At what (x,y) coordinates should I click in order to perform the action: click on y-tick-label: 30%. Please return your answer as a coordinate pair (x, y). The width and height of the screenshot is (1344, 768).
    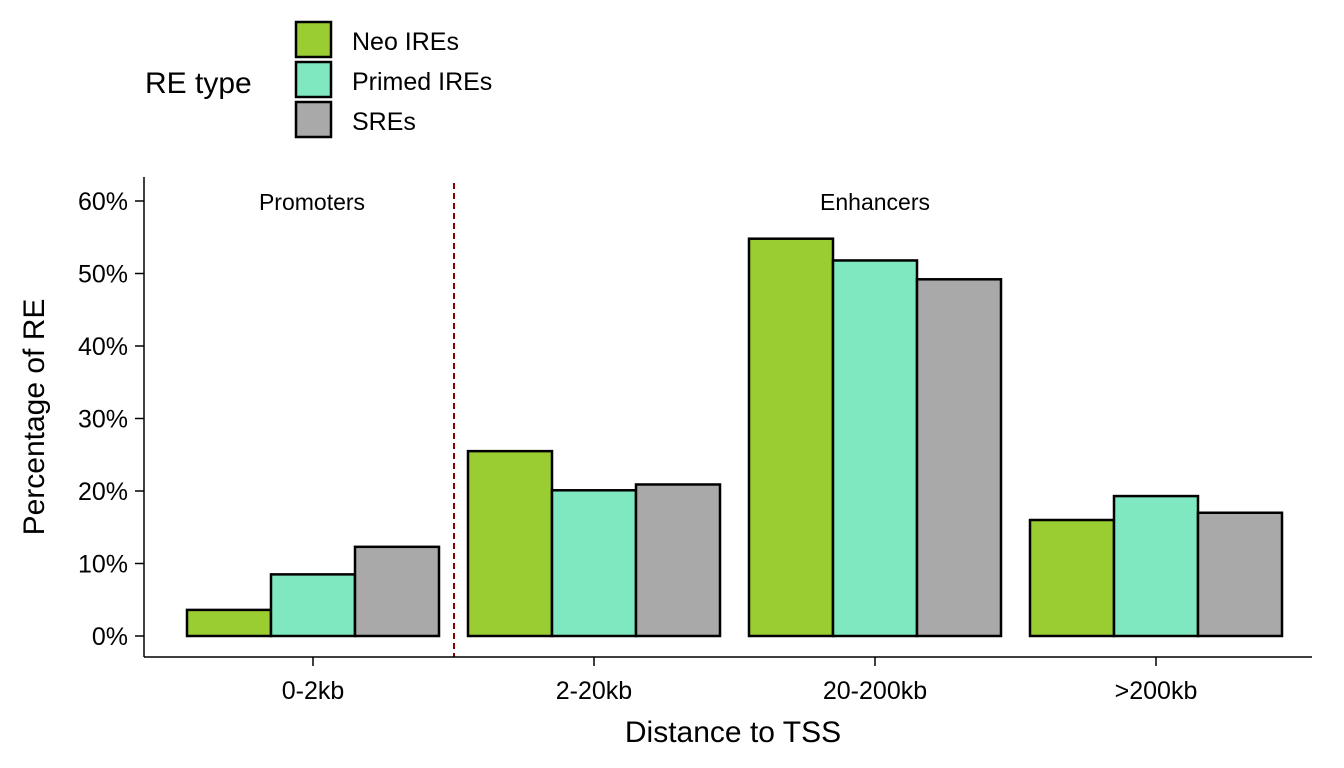
    Looking at the image, I should click on (103, 420).